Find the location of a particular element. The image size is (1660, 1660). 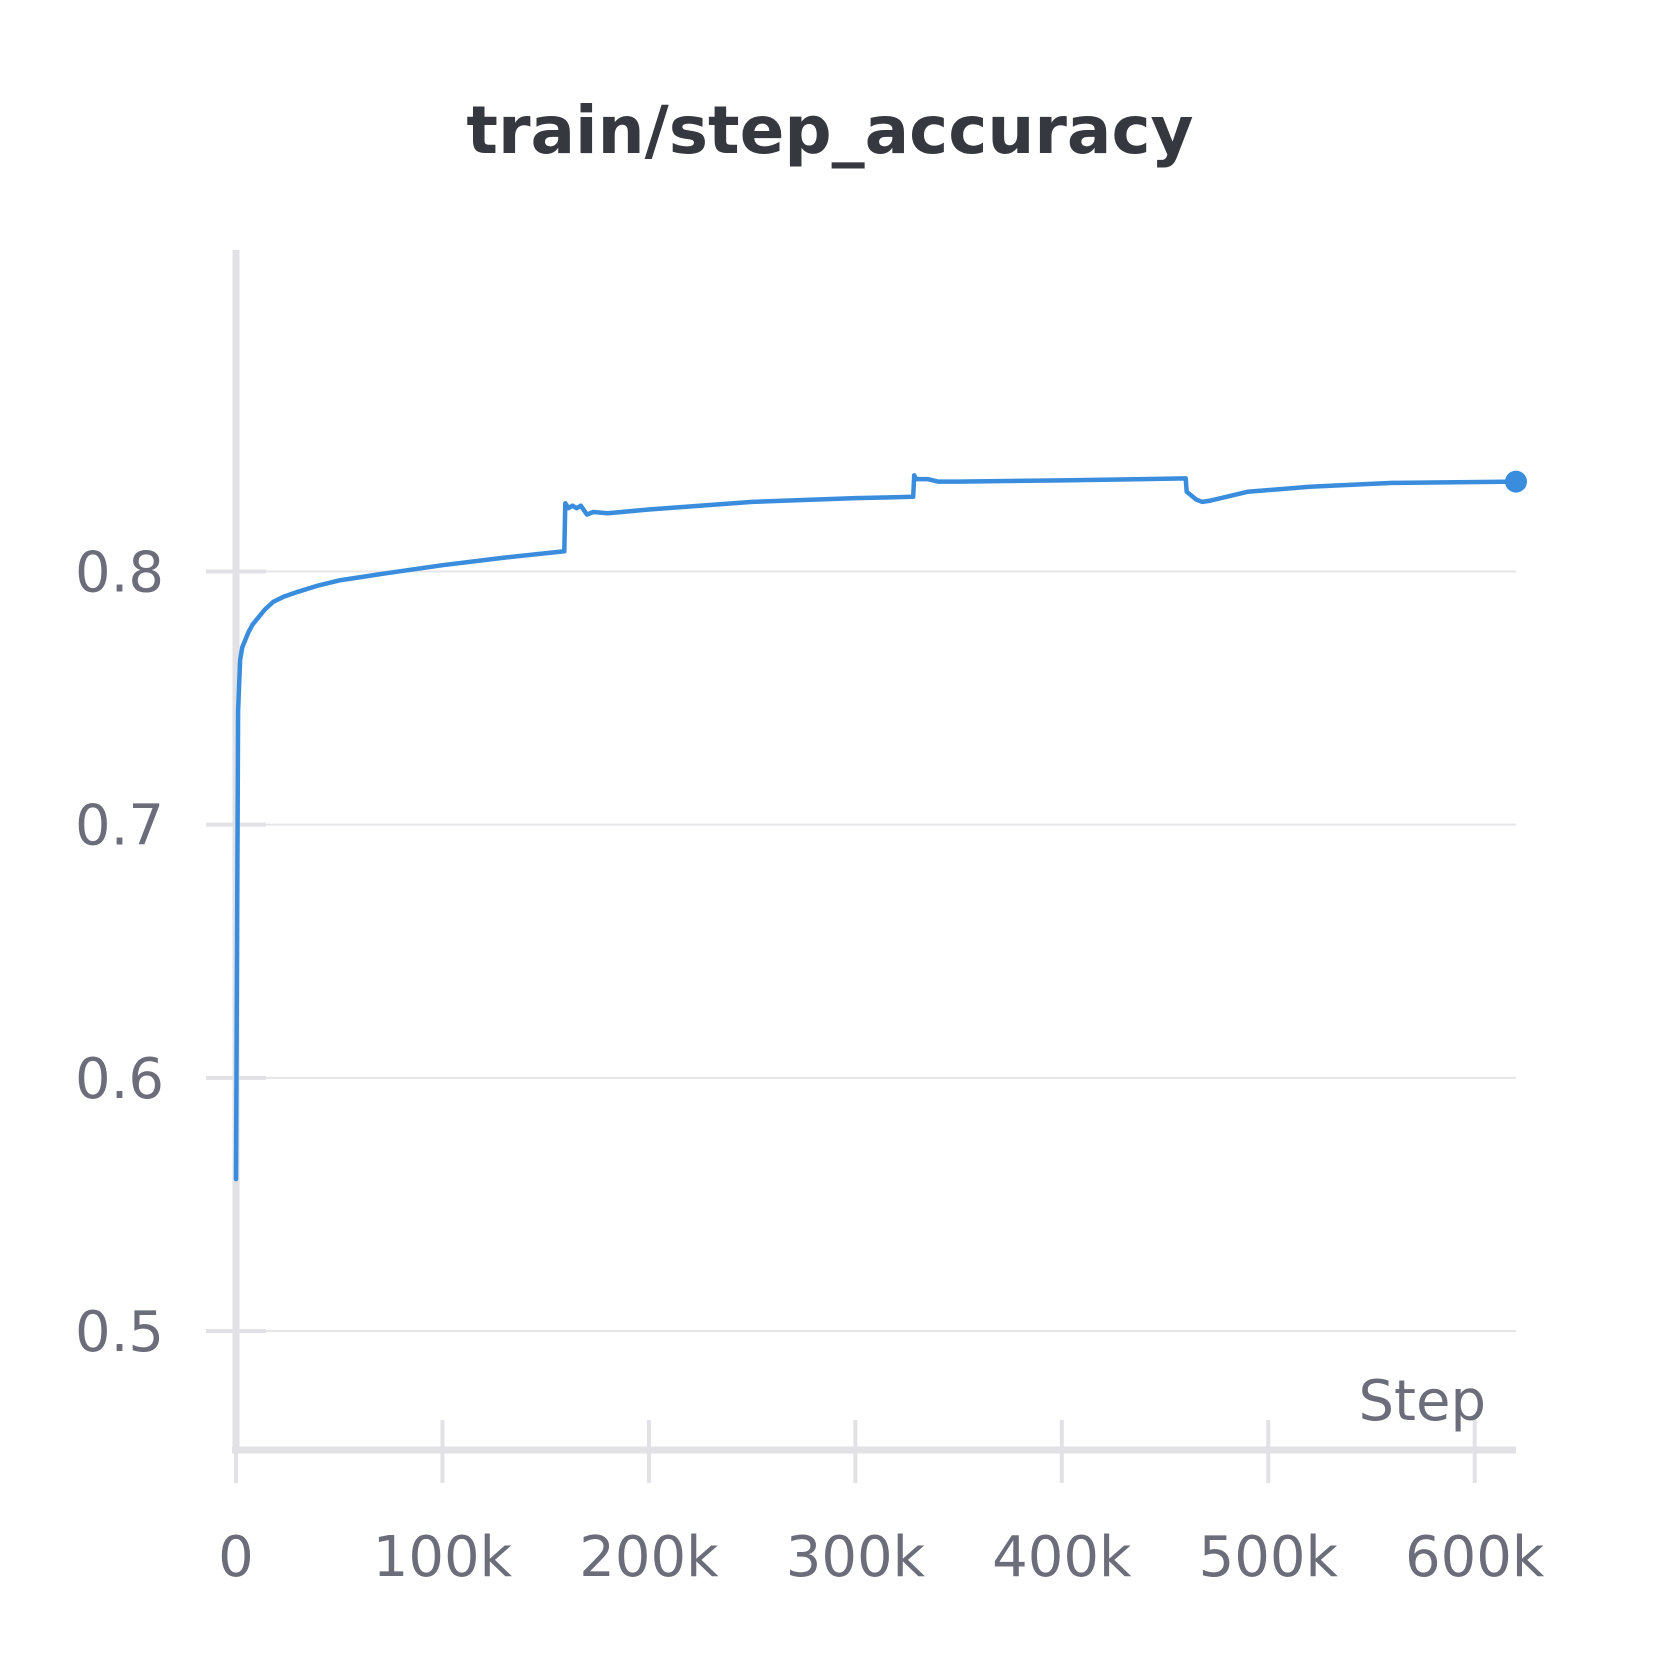

chart-title: train/step_accuracy is located at coordinates (830, 130).